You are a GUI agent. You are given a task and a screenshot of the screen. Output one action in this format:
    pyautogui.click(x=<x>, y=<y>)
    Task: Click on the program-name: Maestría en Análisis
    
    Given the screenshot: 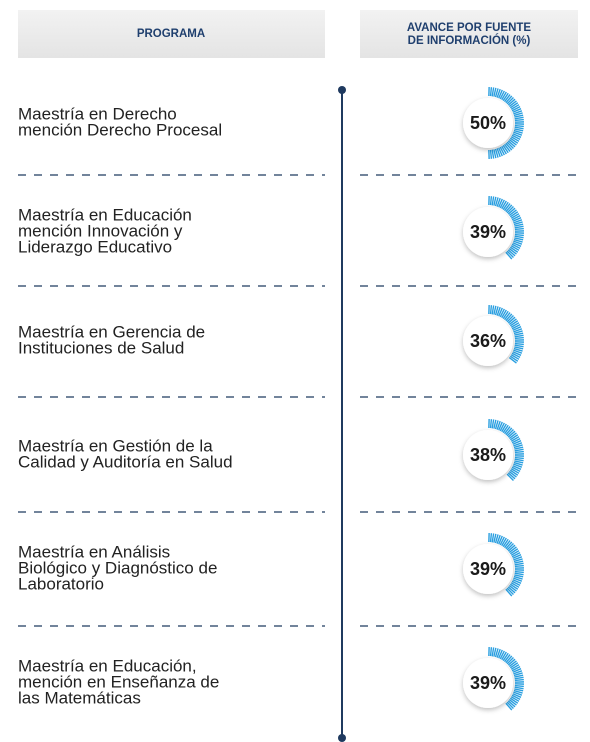 What is the action you would take?
    pyautogui.click(x=94, y=551)
    